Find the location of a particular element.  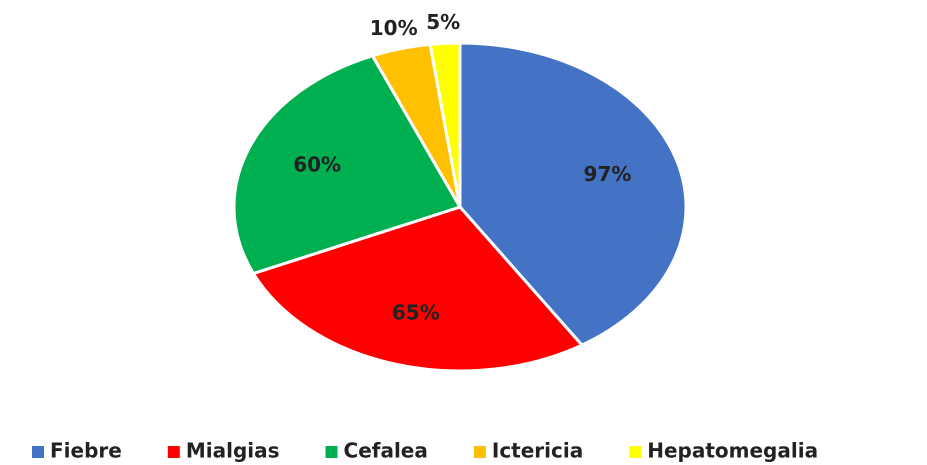

legend-label: Mialgias is located at coordinates (233, 451).